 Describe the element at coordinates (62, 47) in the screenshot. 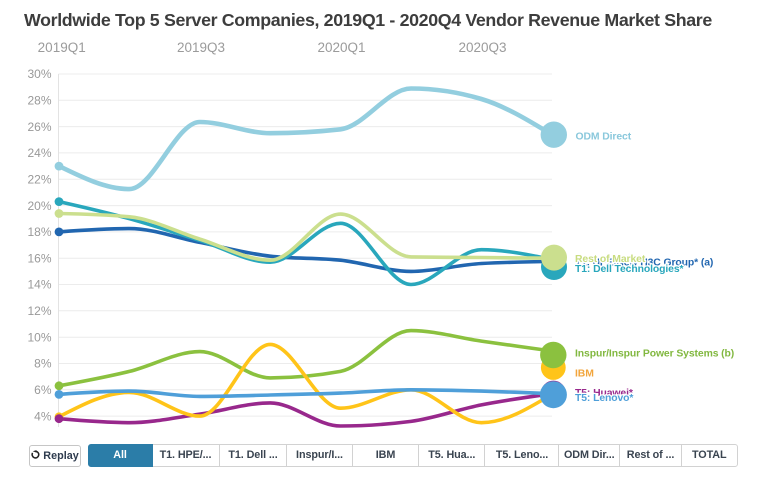

I see `svg-text: 2019Q1` at that location.